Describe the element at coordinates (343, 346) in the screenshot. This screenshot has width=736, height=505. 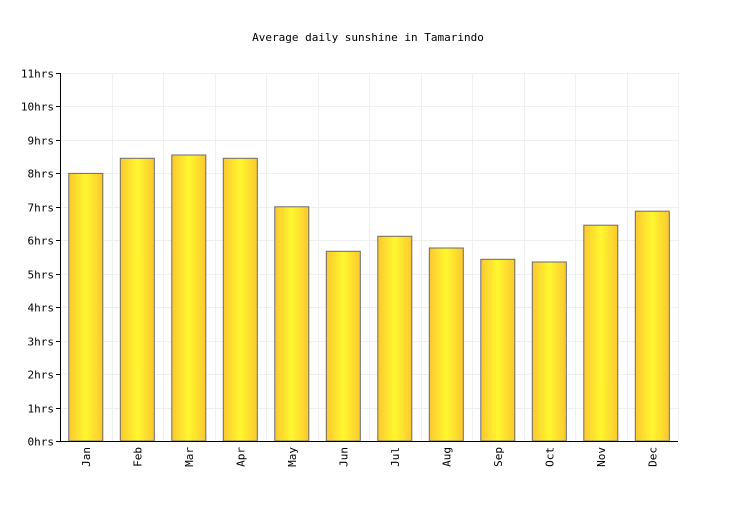
I see `bar-jun` at that location.